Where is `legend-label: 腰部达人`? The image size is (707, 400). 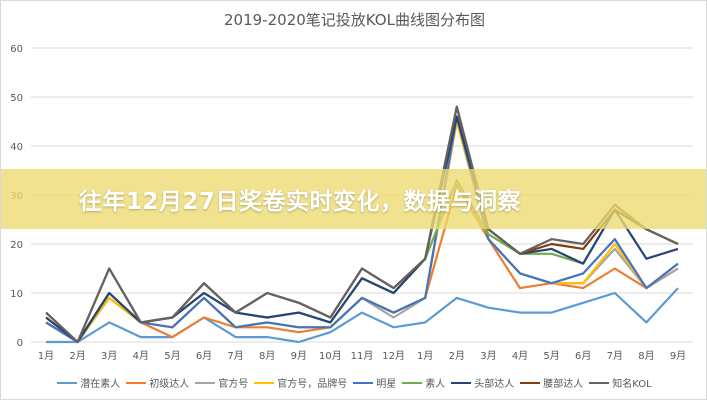
legend-label: 腰部达人 is located at coordinates (563, 384).